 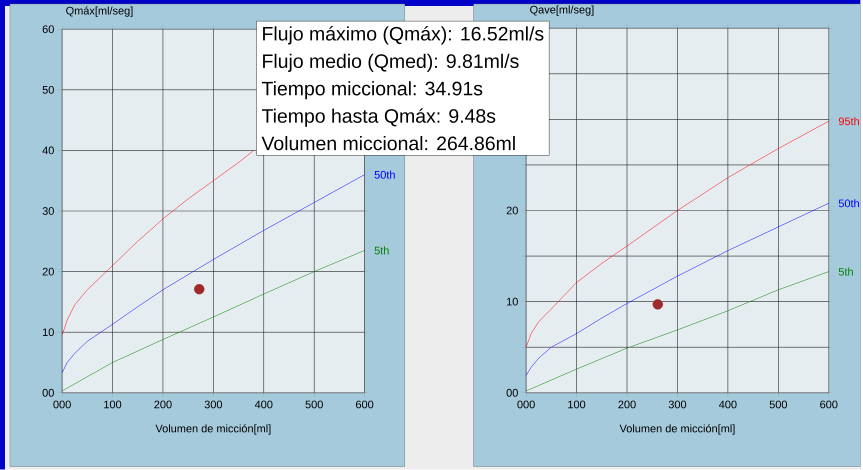 I want to click on y-tick-label: 40, so click(x=48, y=150).